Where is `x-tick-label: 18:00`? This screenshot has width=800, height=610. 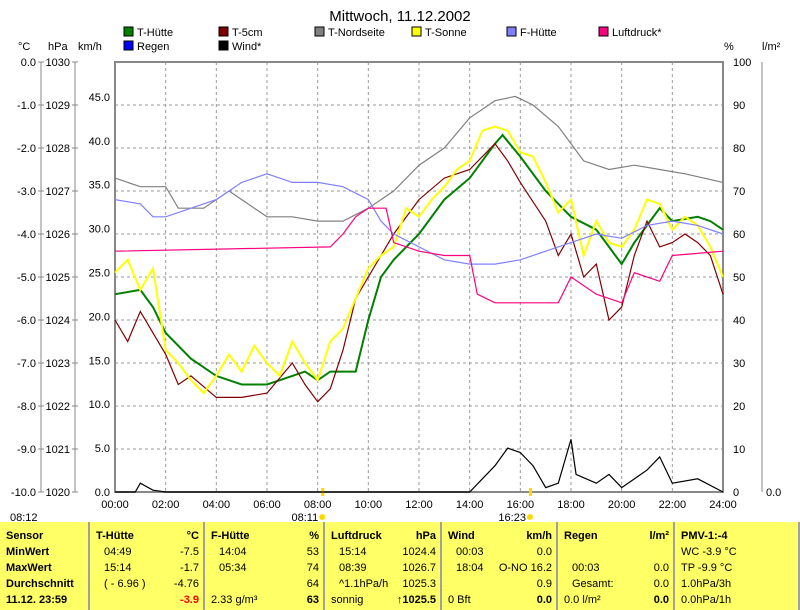
x-tick-label: 18:00 is located at coordinates (571, 505).